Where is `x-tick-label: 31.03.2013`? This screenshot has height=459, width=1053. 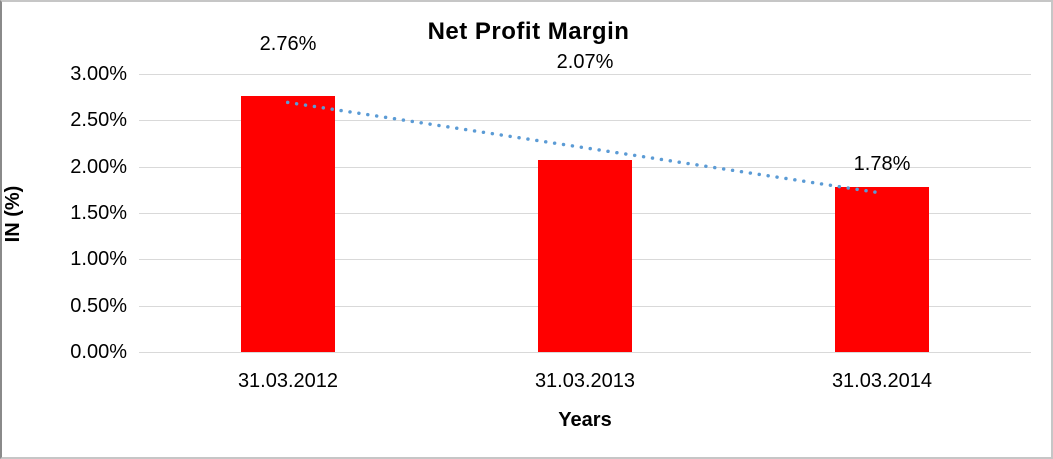 x-tick-label: 31.03.2013 is located at coordinates (585, 381).